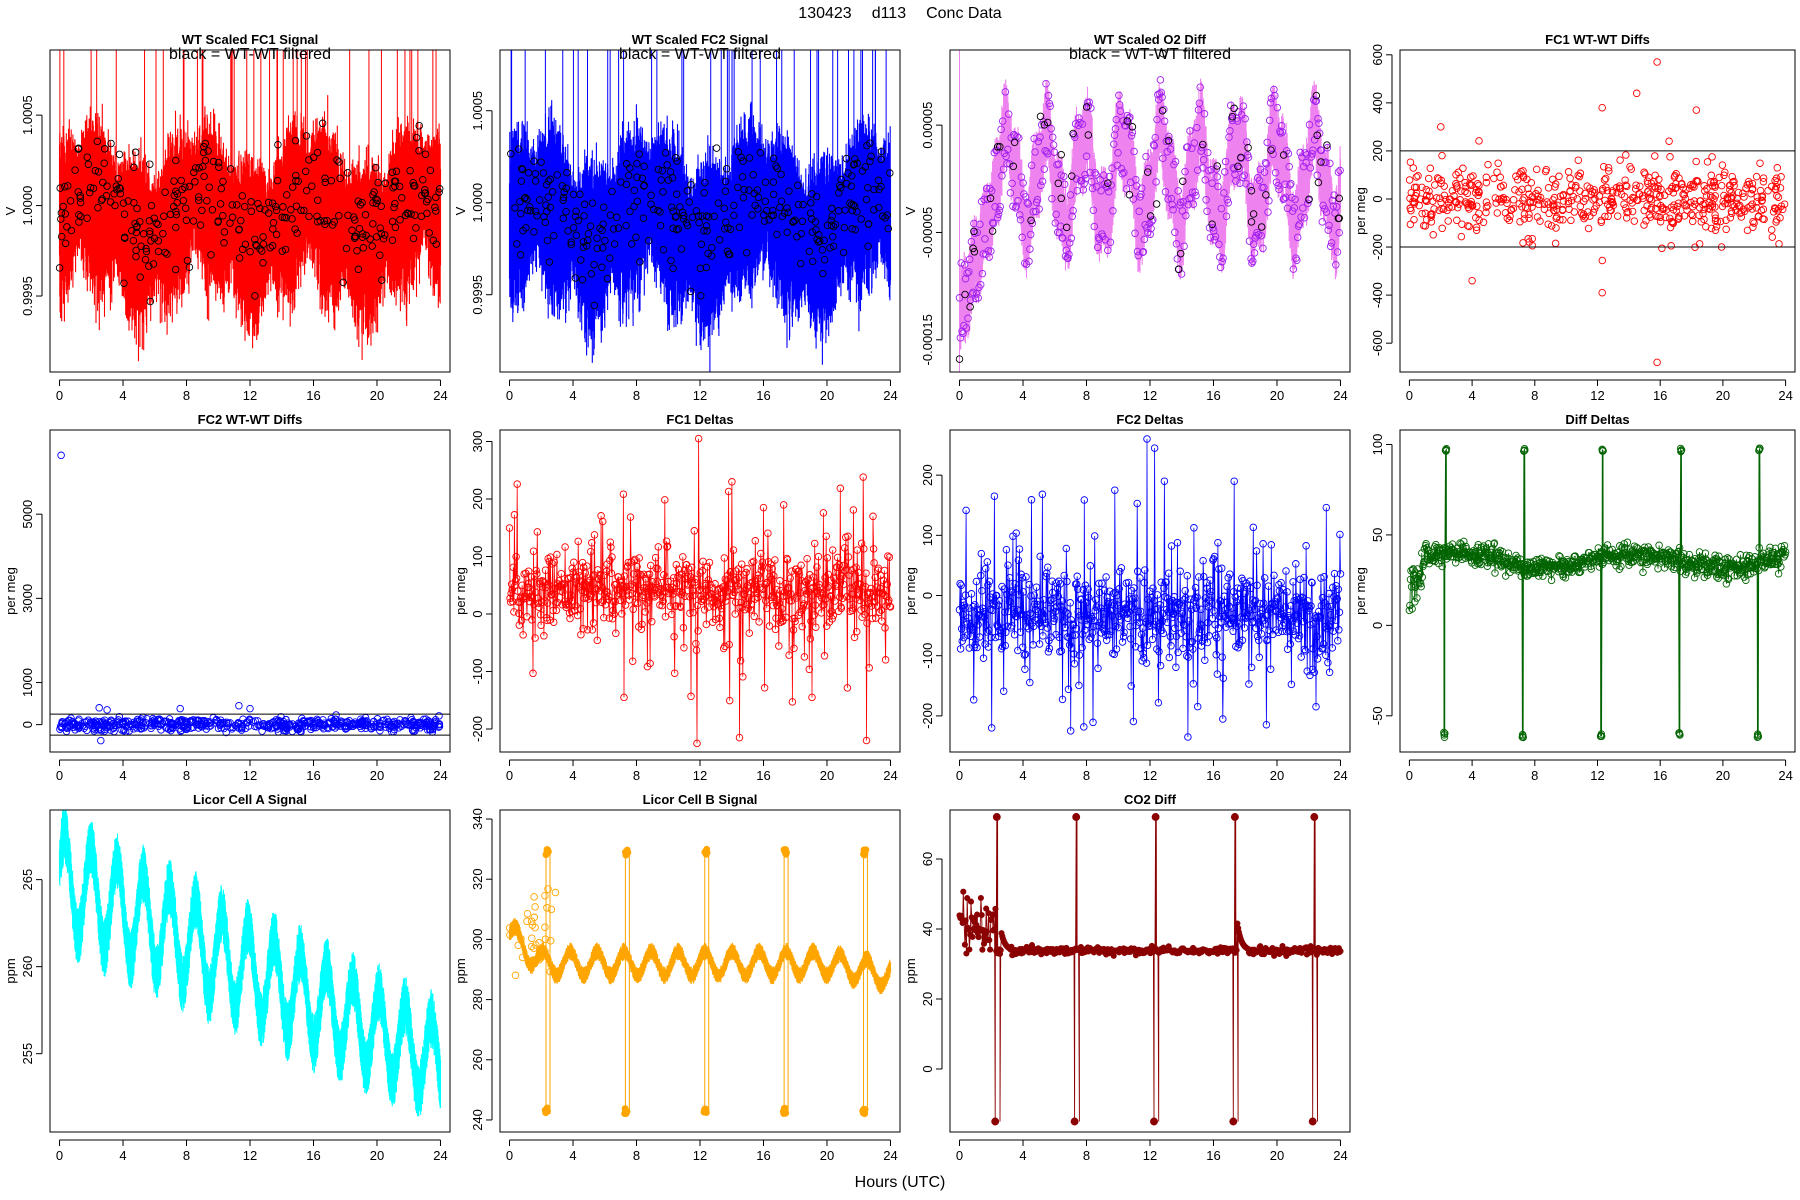 This screenshot has width=1800, height=1200. Describe the element at coordinates (250, 971) in the screenshot. I see `panel-frame` at that location.